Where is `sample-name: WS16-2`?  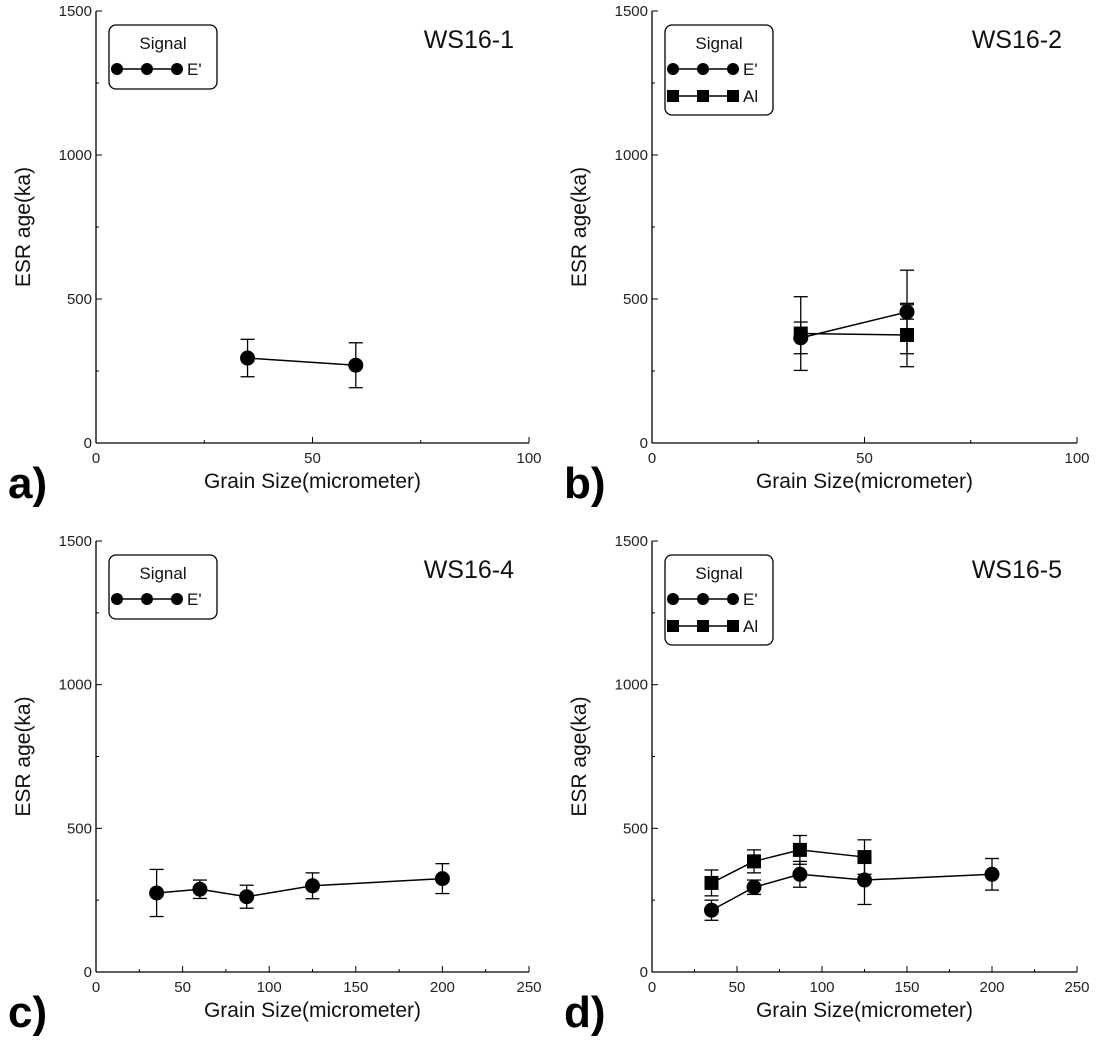
sample-name: WS16-2 is located at coordinates (1017, 40).